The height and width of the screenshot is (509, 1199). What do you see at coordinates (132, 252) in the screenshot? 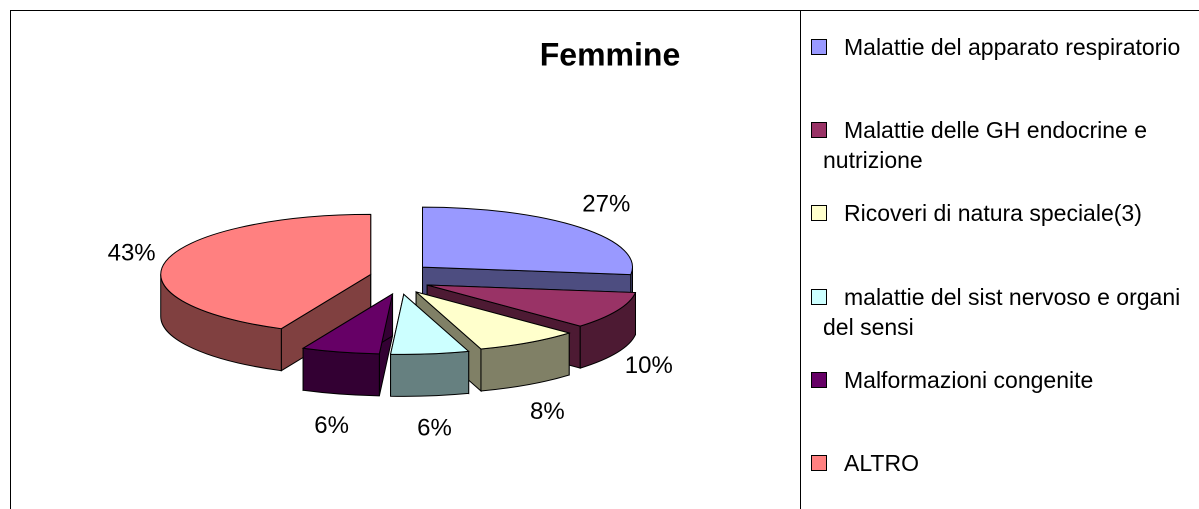
I see `data-label: 43%` at bounding box center [132, 252].